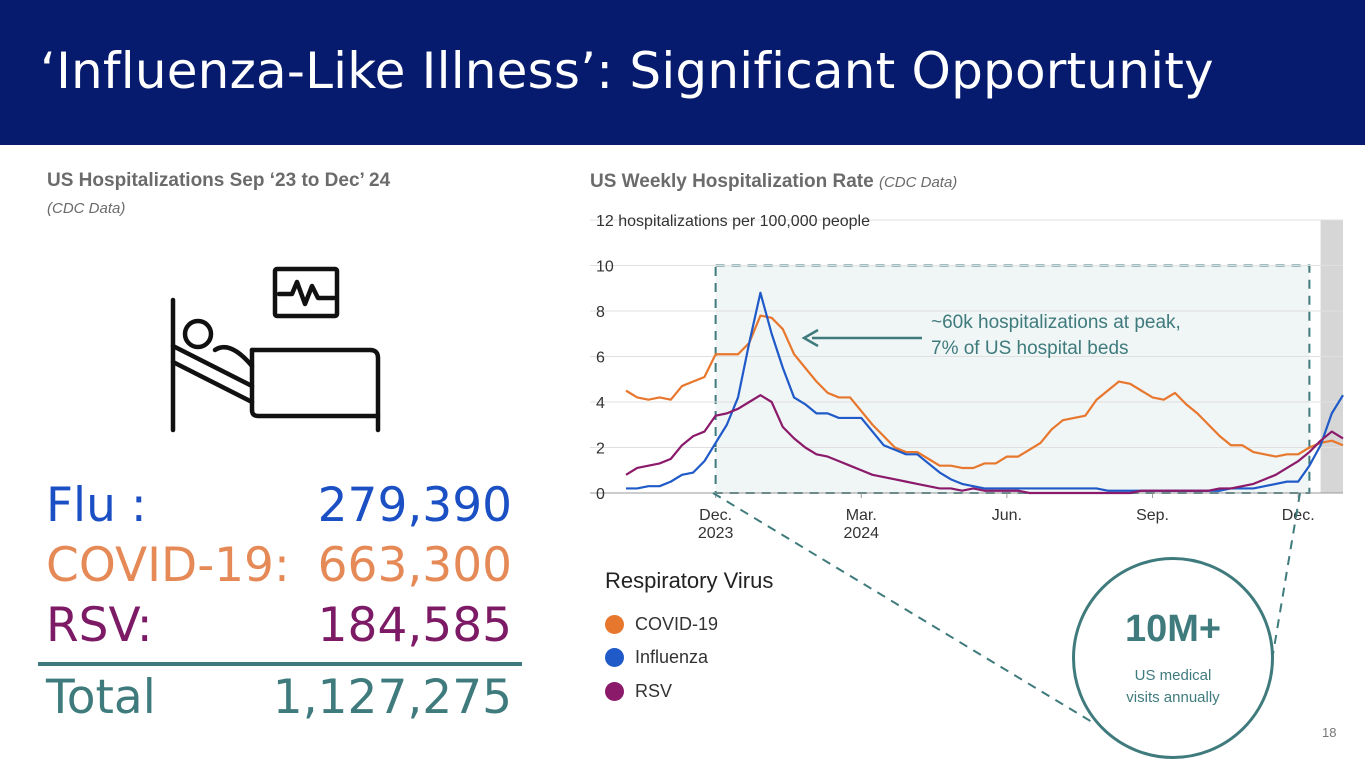 This screenshot has height=768, width=1365. I want to click on flu-label: Flu :, so click(96, 505).